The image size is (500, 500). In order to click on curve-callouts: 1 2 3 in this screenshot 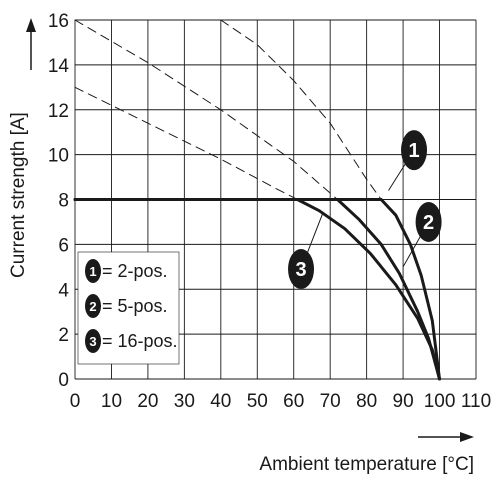, I will do `click(365, 210)`.